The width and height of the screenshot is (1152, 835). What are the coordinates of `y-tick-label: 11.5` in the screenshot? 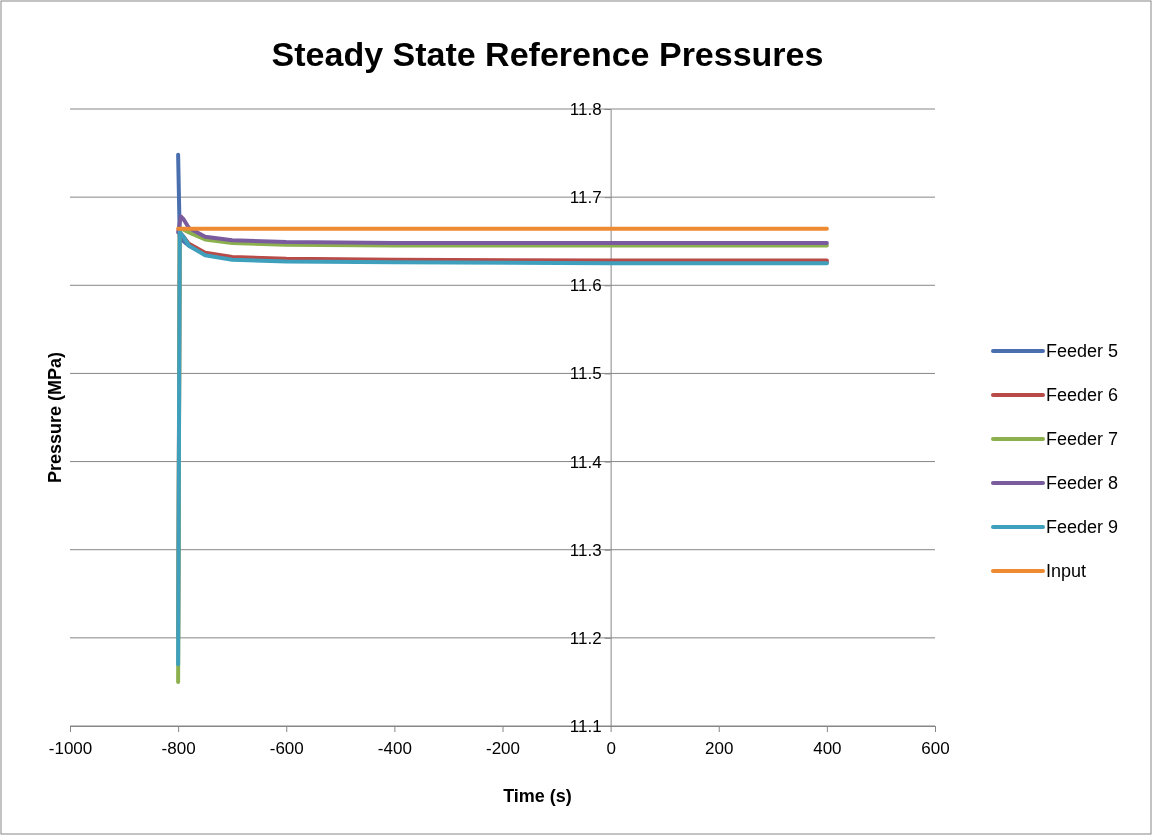 It's located at (585, 374).